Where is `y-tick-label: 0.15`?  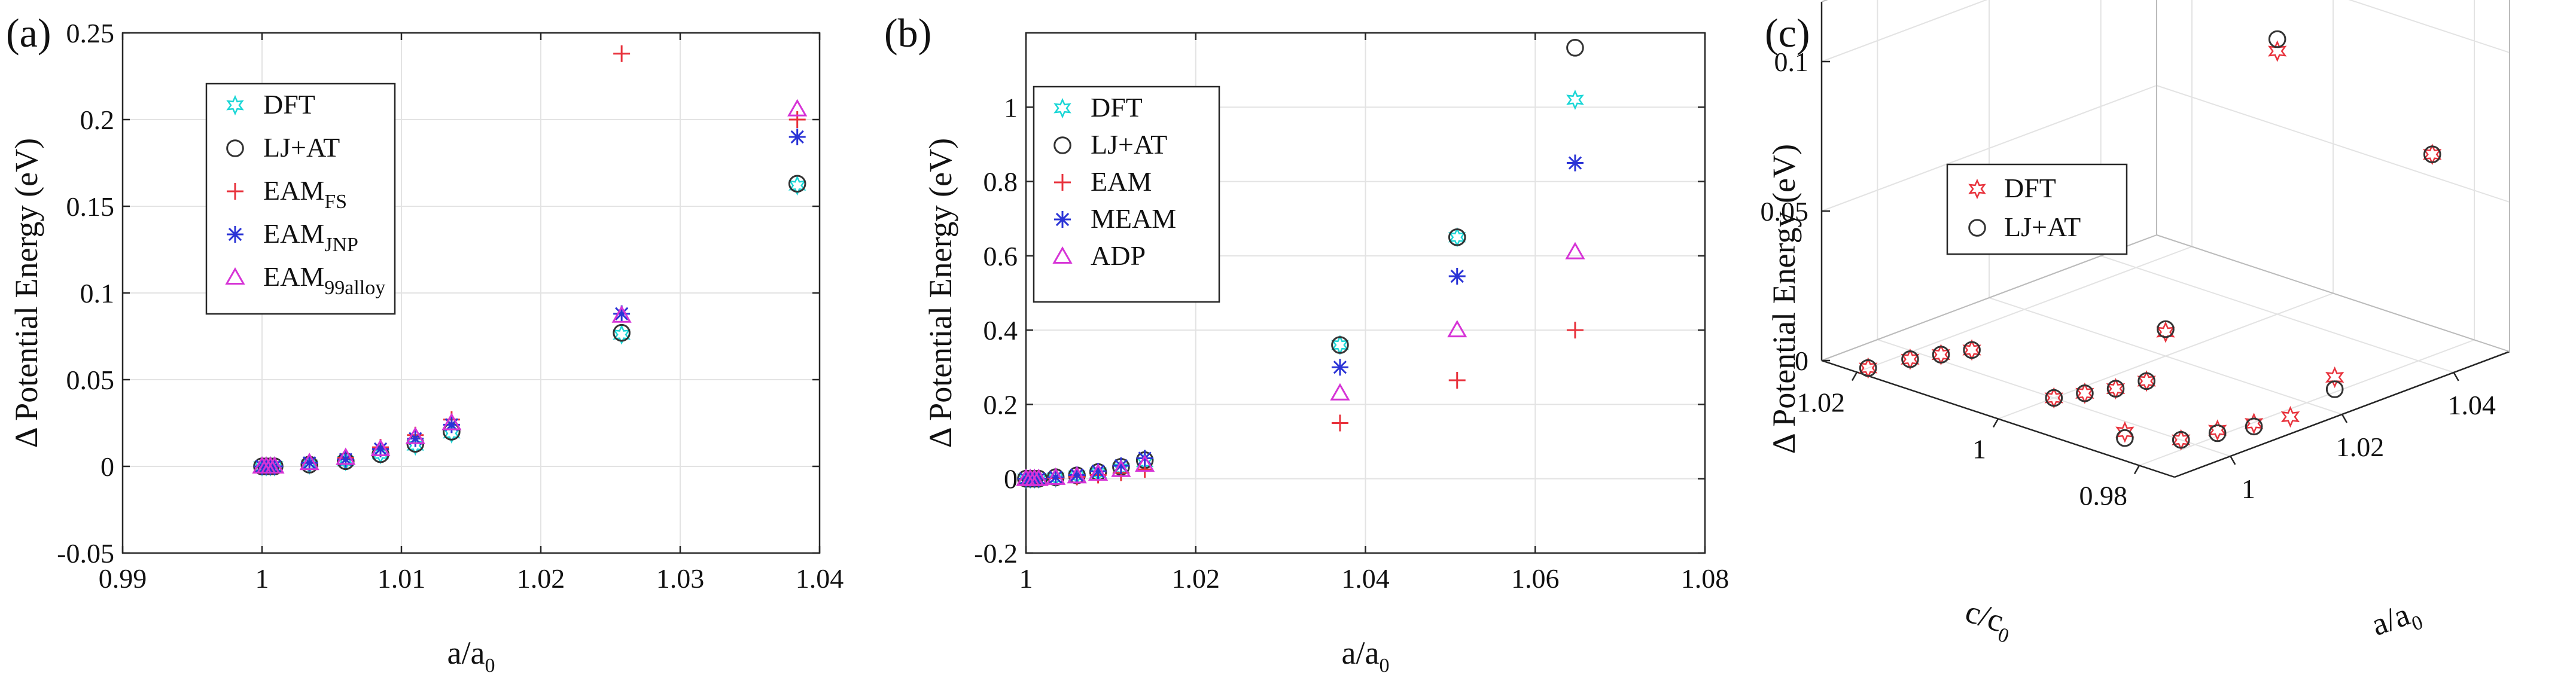 y-tick-label: 0.15 is located at coordinates (90, 206).